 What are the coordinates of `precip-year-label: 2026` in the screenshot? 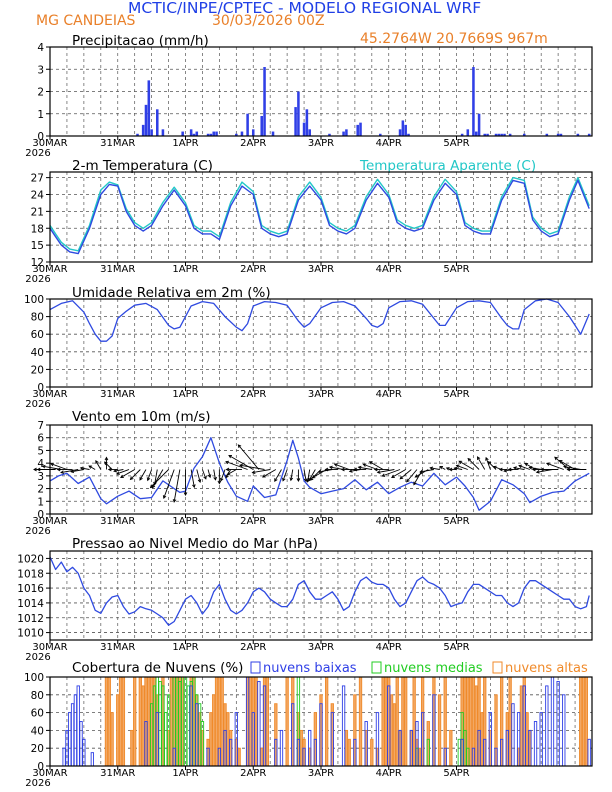 It's located at (37, 153).